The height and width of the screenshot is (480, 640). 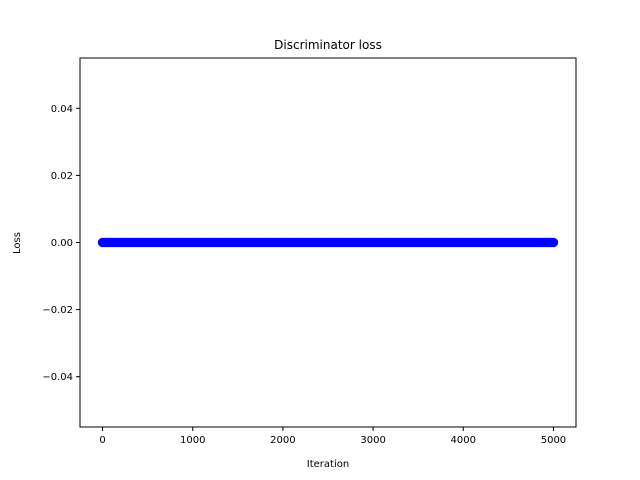 I want to click on plot-area, so click(x=328, y=242).